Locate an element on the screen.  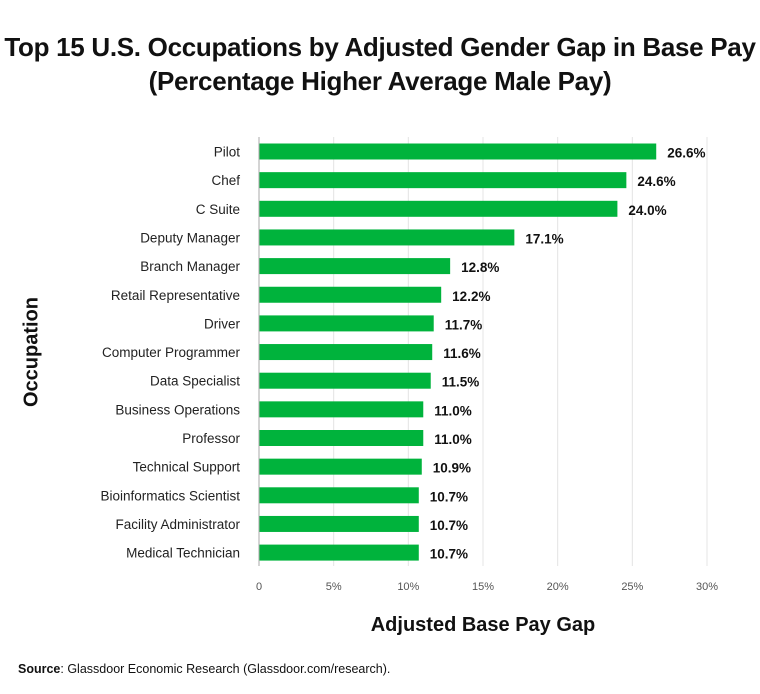
x-tick-label: 10% is located at coordinates (408, 587).